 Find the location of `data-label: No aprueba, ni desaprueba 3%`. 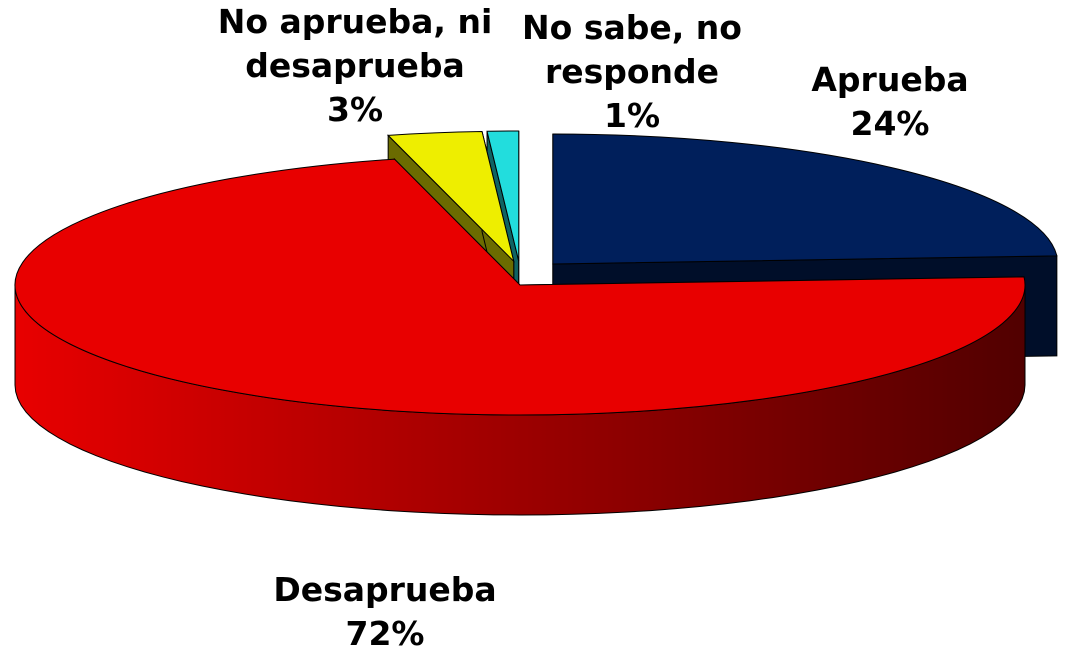

data-label: No aprueba, ni desaprueba 3% is located at coordinates (355, 66).